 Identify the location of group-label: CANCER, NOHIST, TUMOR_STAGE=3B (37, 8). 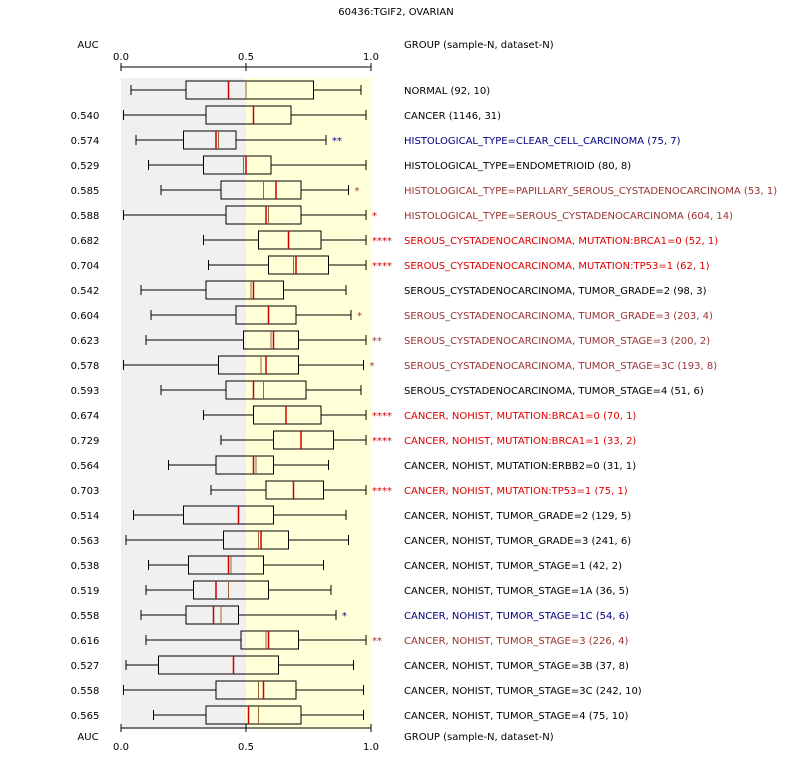
(516, 666).